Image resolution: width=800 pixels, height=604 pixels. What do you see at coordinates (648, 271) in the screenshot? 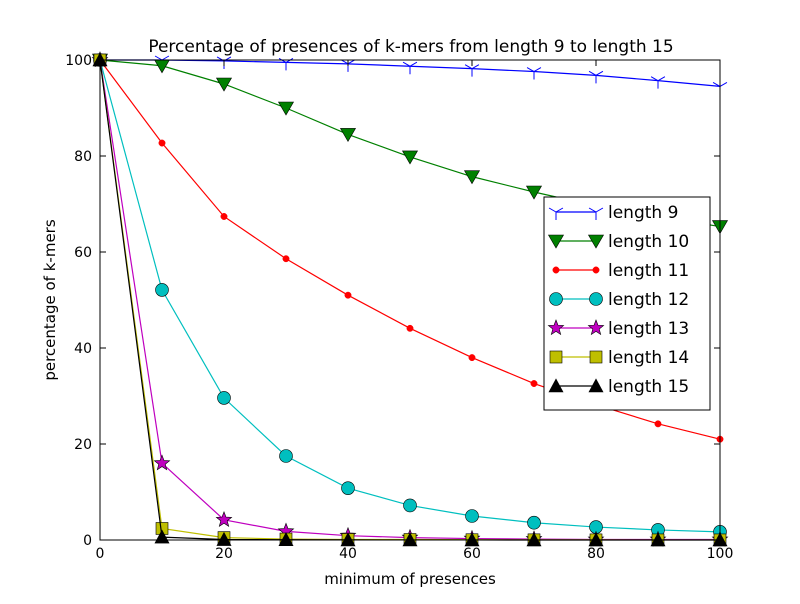
I see `legend-label: length 11` at bounding box center [648, 271].